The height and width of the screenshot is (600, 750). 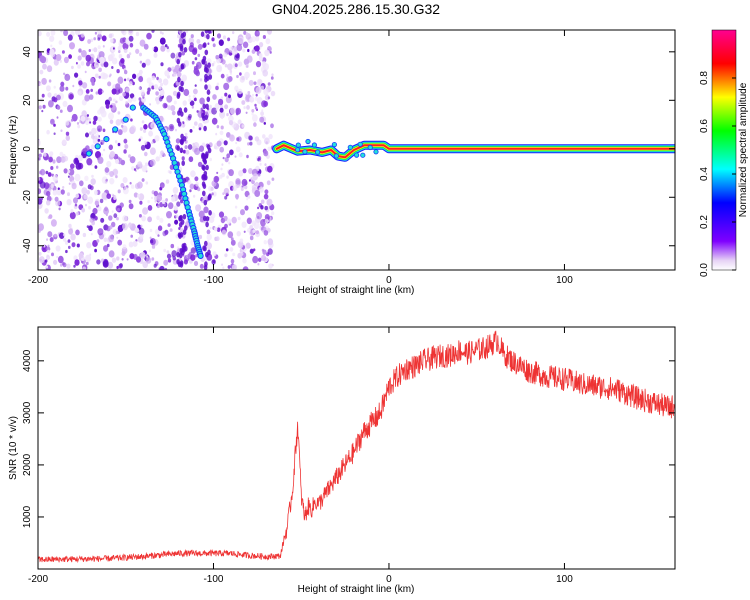 What do you see at coordinates (106, 139) in the screenshot?
I see `branch-point` at bounding box center [106, 139].